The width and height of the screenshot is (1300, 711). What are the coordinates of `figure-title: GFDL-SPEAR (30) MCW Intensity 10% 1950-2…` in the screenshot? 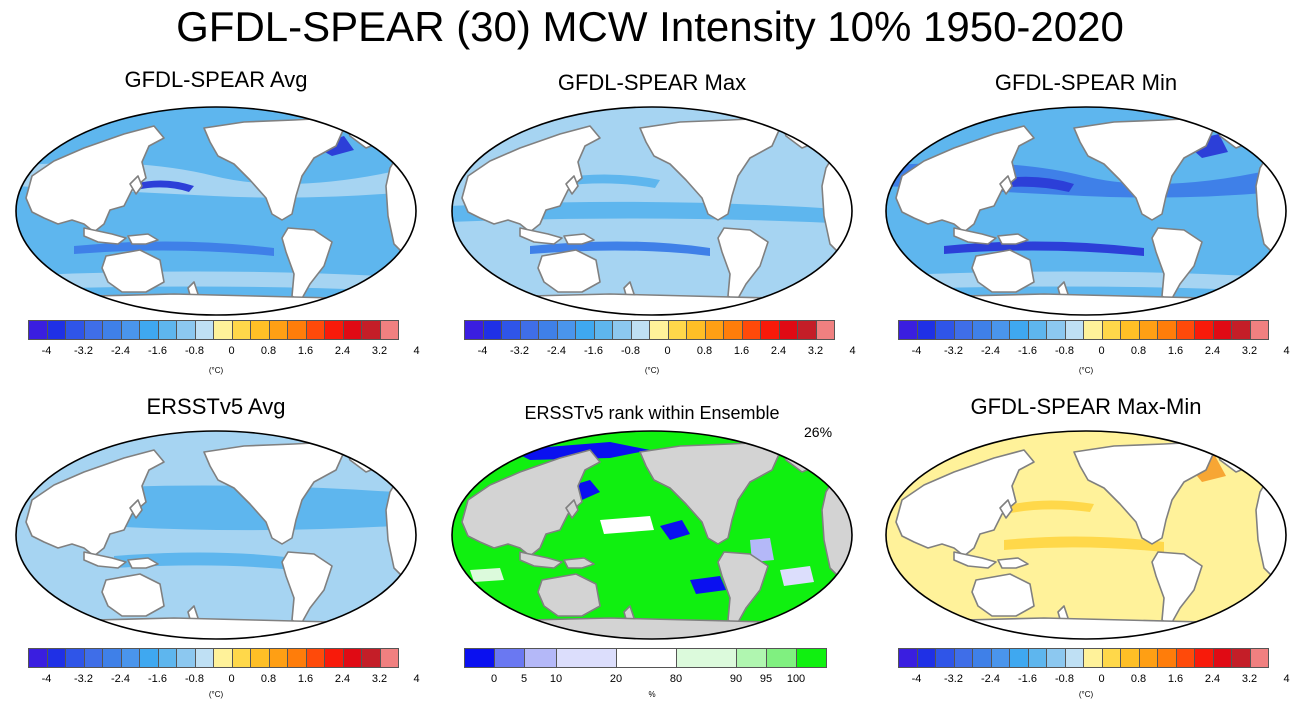 It's located at (650, 26).